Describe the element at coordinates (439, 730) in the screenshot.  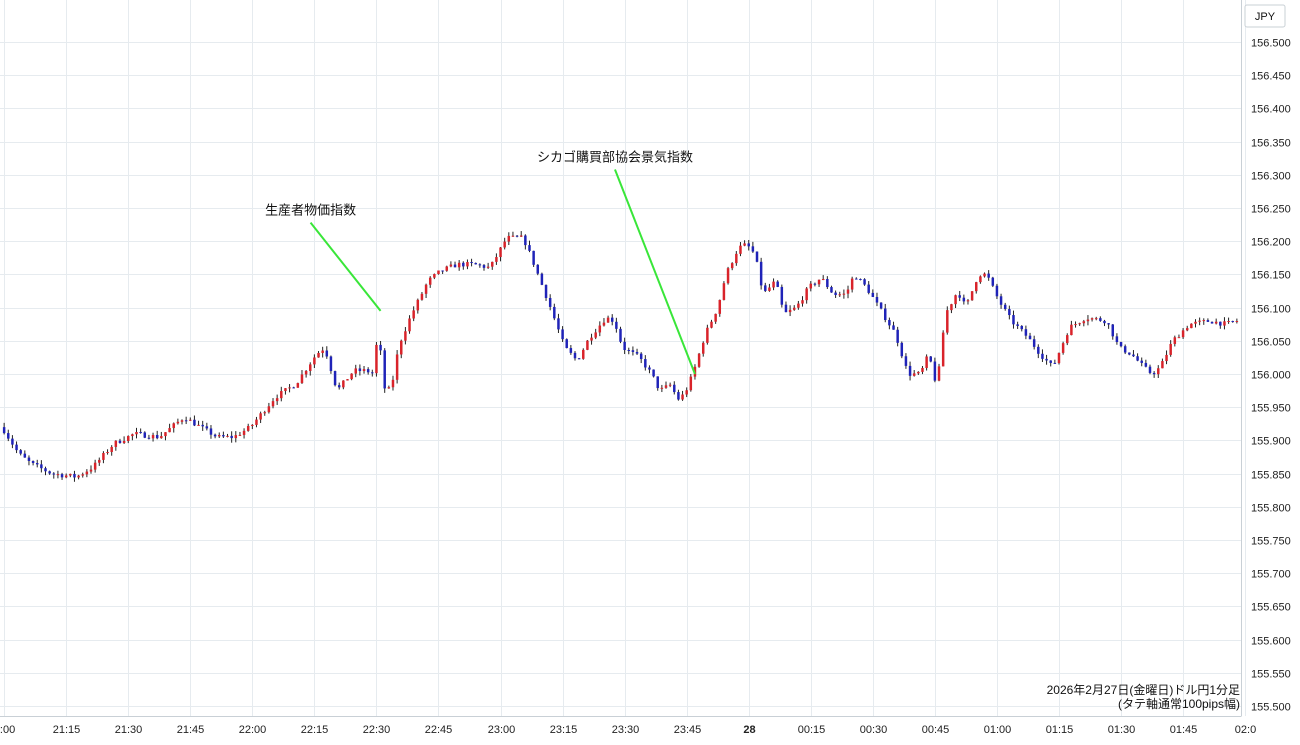
I see `x-tick-label: 22:45` at that location.